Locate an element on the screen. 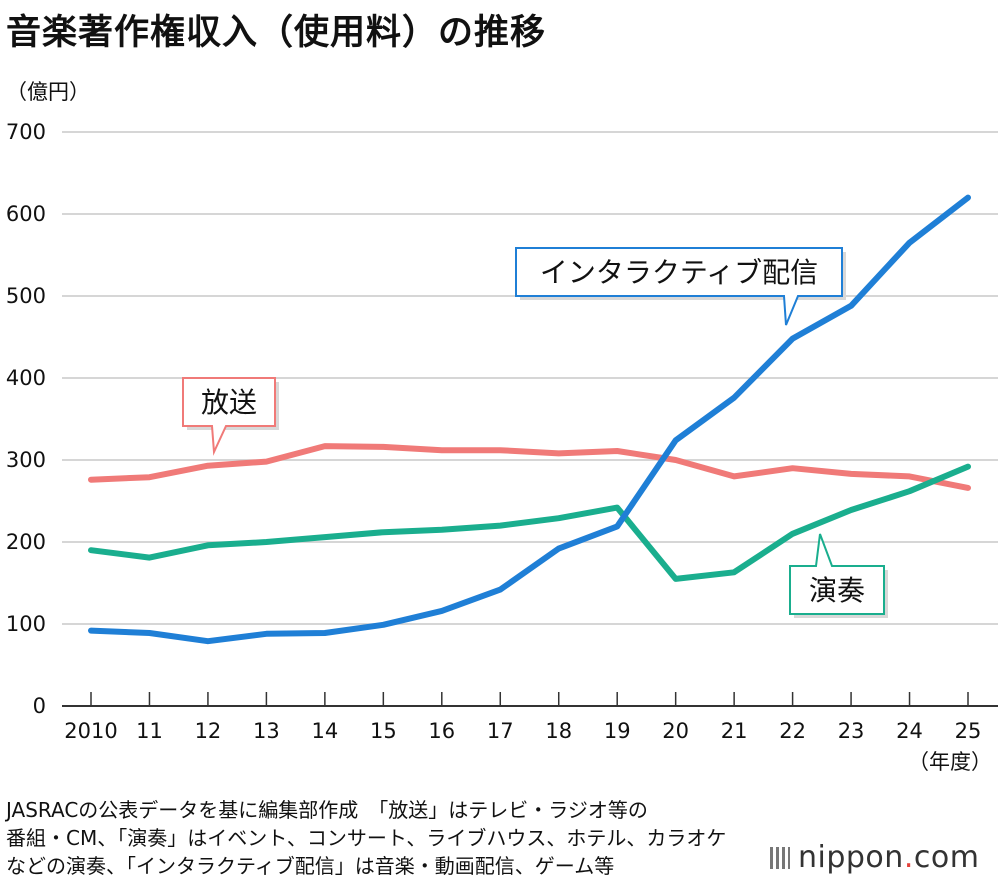 This screenshot has width=1000, height=884. brand-name: nippon is located at coordinates (851, 857).